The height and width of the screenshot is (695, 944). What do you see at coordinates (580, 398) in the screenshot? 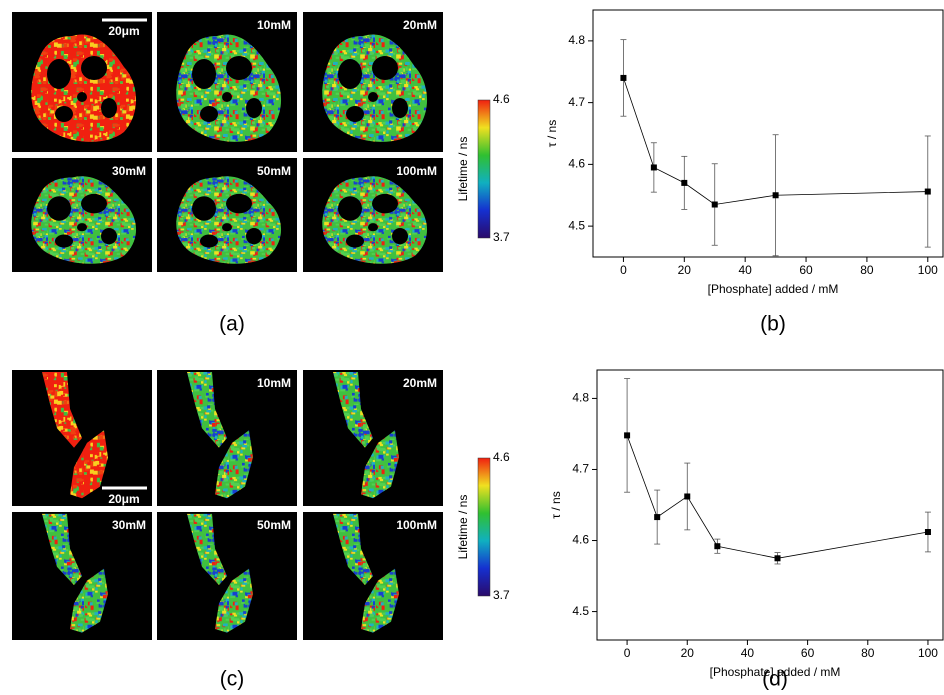
I see `y-tick-label: 4.8` at bounding box center [580, 398].